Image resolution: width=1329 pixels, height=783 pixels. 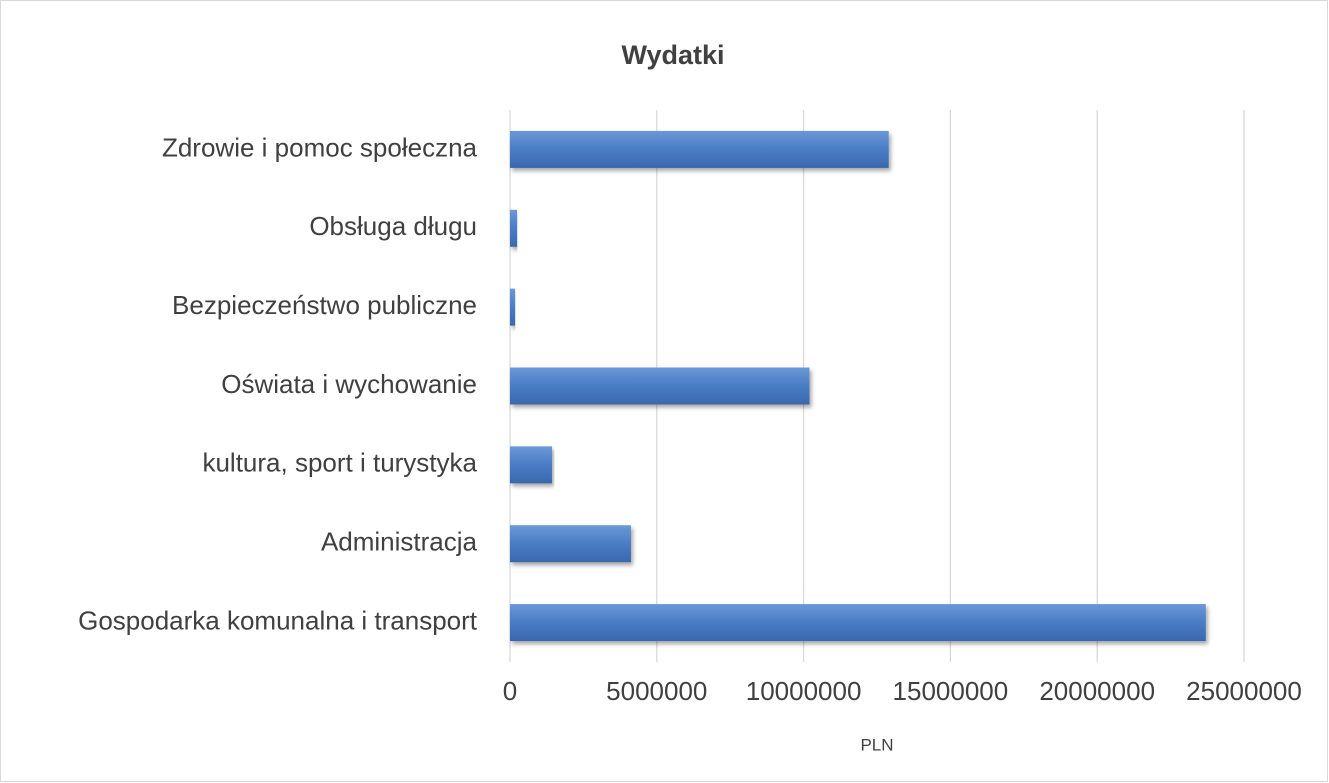 What do you see at coordinates (656, 691) in the screenshot?
I see `x-tick-label: 5000000` at bounding box center [656, 691].